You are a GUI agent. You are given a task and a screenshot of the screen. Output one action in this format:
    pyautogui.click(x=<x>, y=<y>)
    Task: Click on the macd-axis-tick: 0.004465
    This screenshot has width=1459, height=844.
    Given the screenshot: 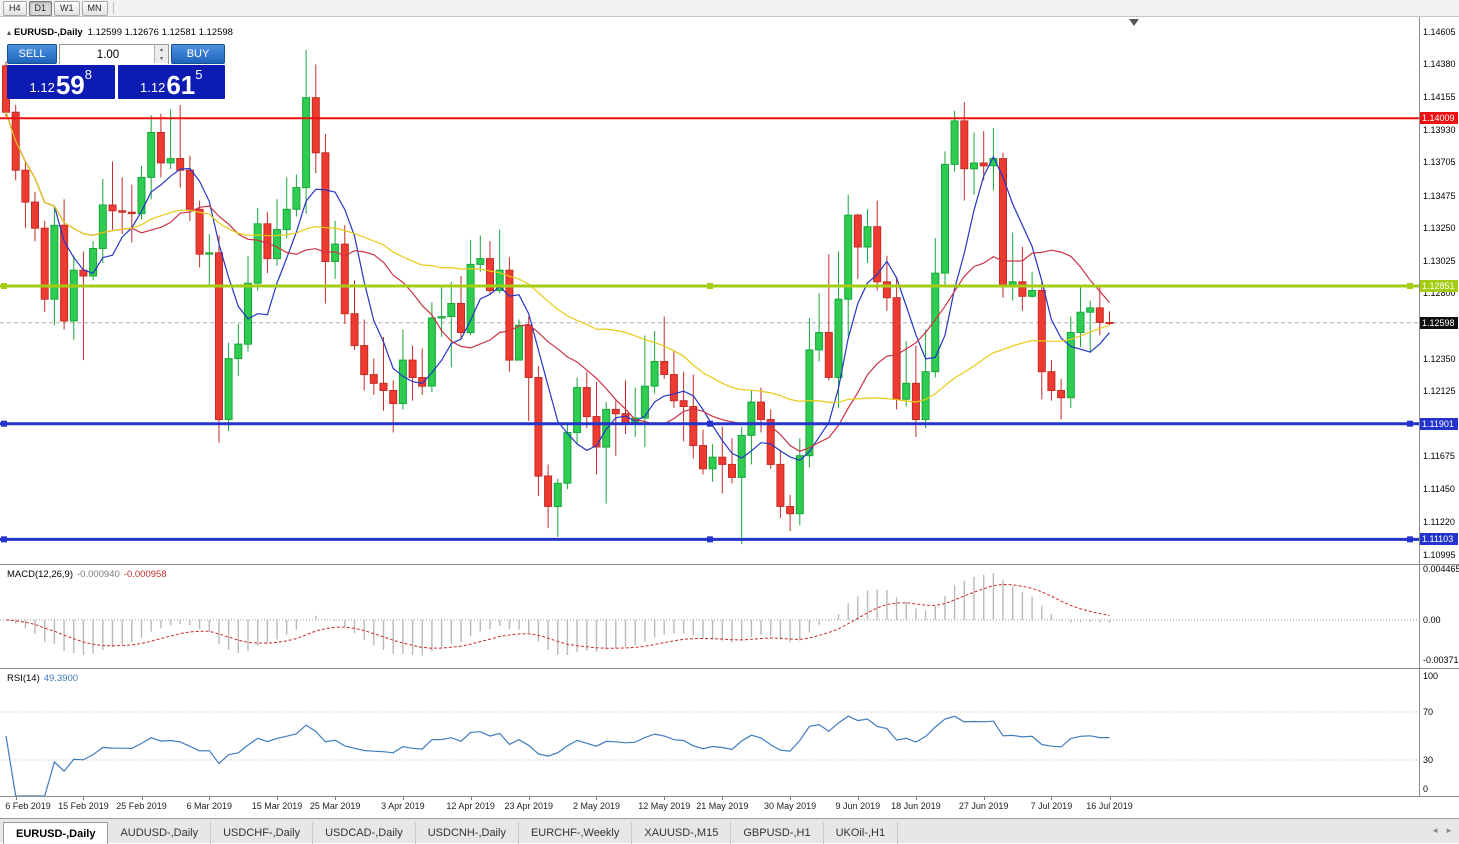 What is the action you would take?
    pyautogui.click(x=1441, y=569)
    